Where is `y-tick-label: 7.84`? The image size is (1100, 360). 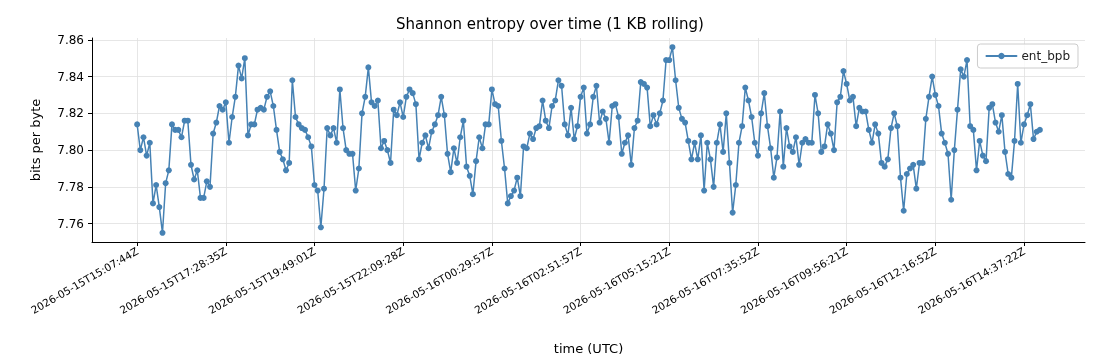 y-tick-label: 7.84 is located at coordinates (70, 76).